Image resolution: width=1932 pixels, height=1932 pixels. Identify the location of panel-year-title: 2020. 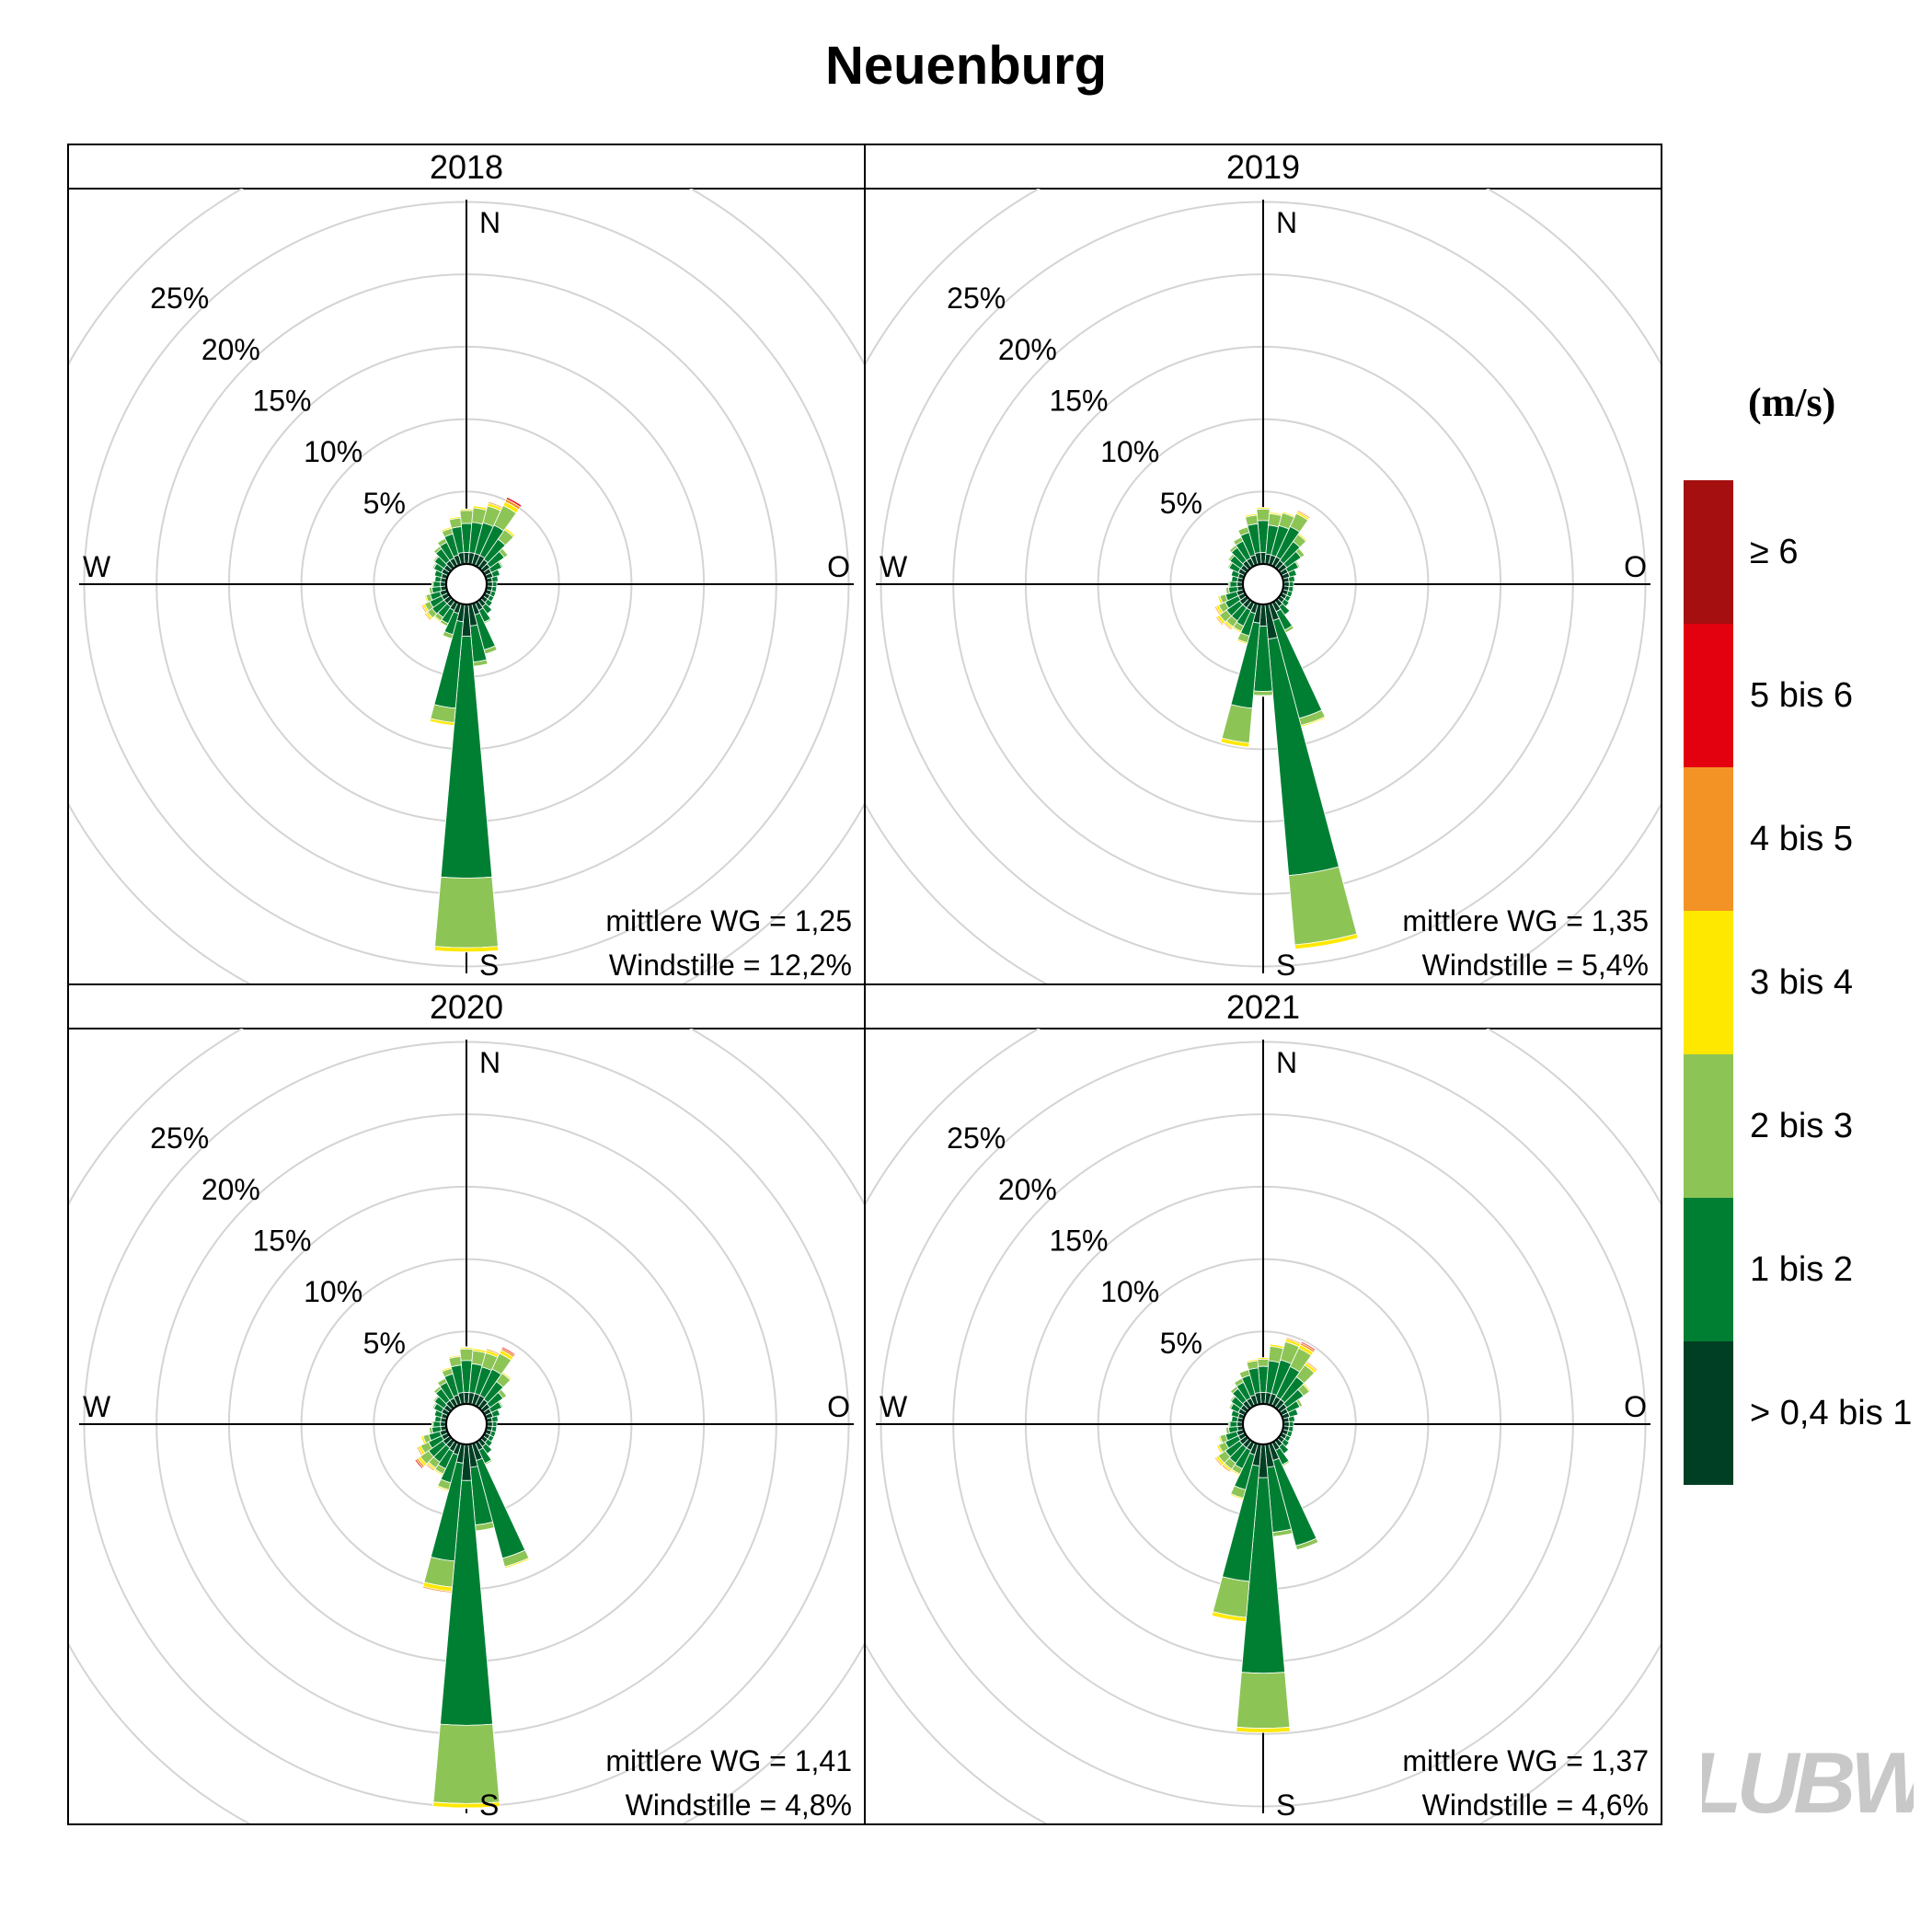
(466, 1007).